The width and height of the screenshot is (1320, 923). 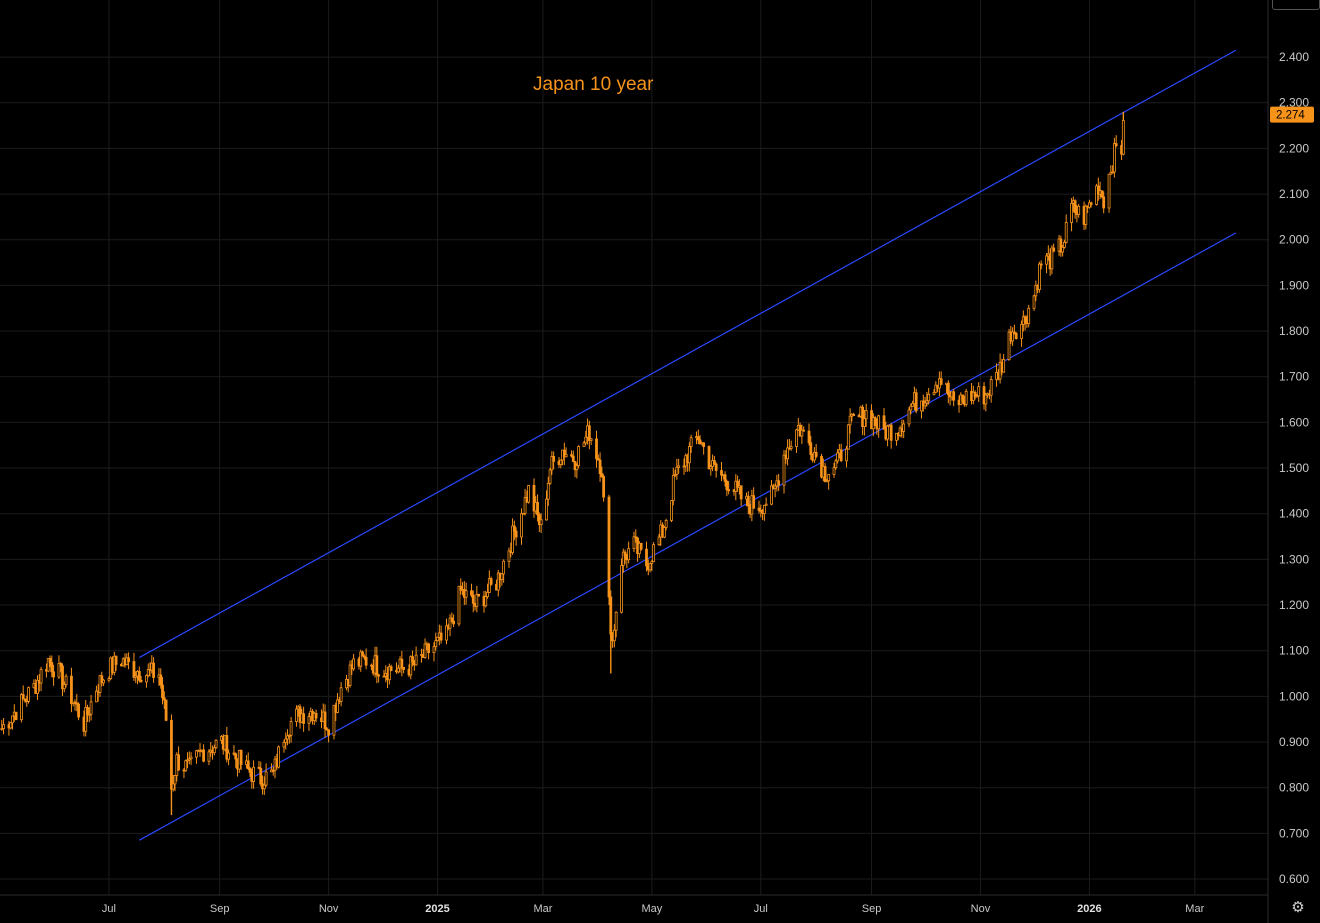 I want to click on y-tick-label: 2.300, so click(x=1294, y=103).